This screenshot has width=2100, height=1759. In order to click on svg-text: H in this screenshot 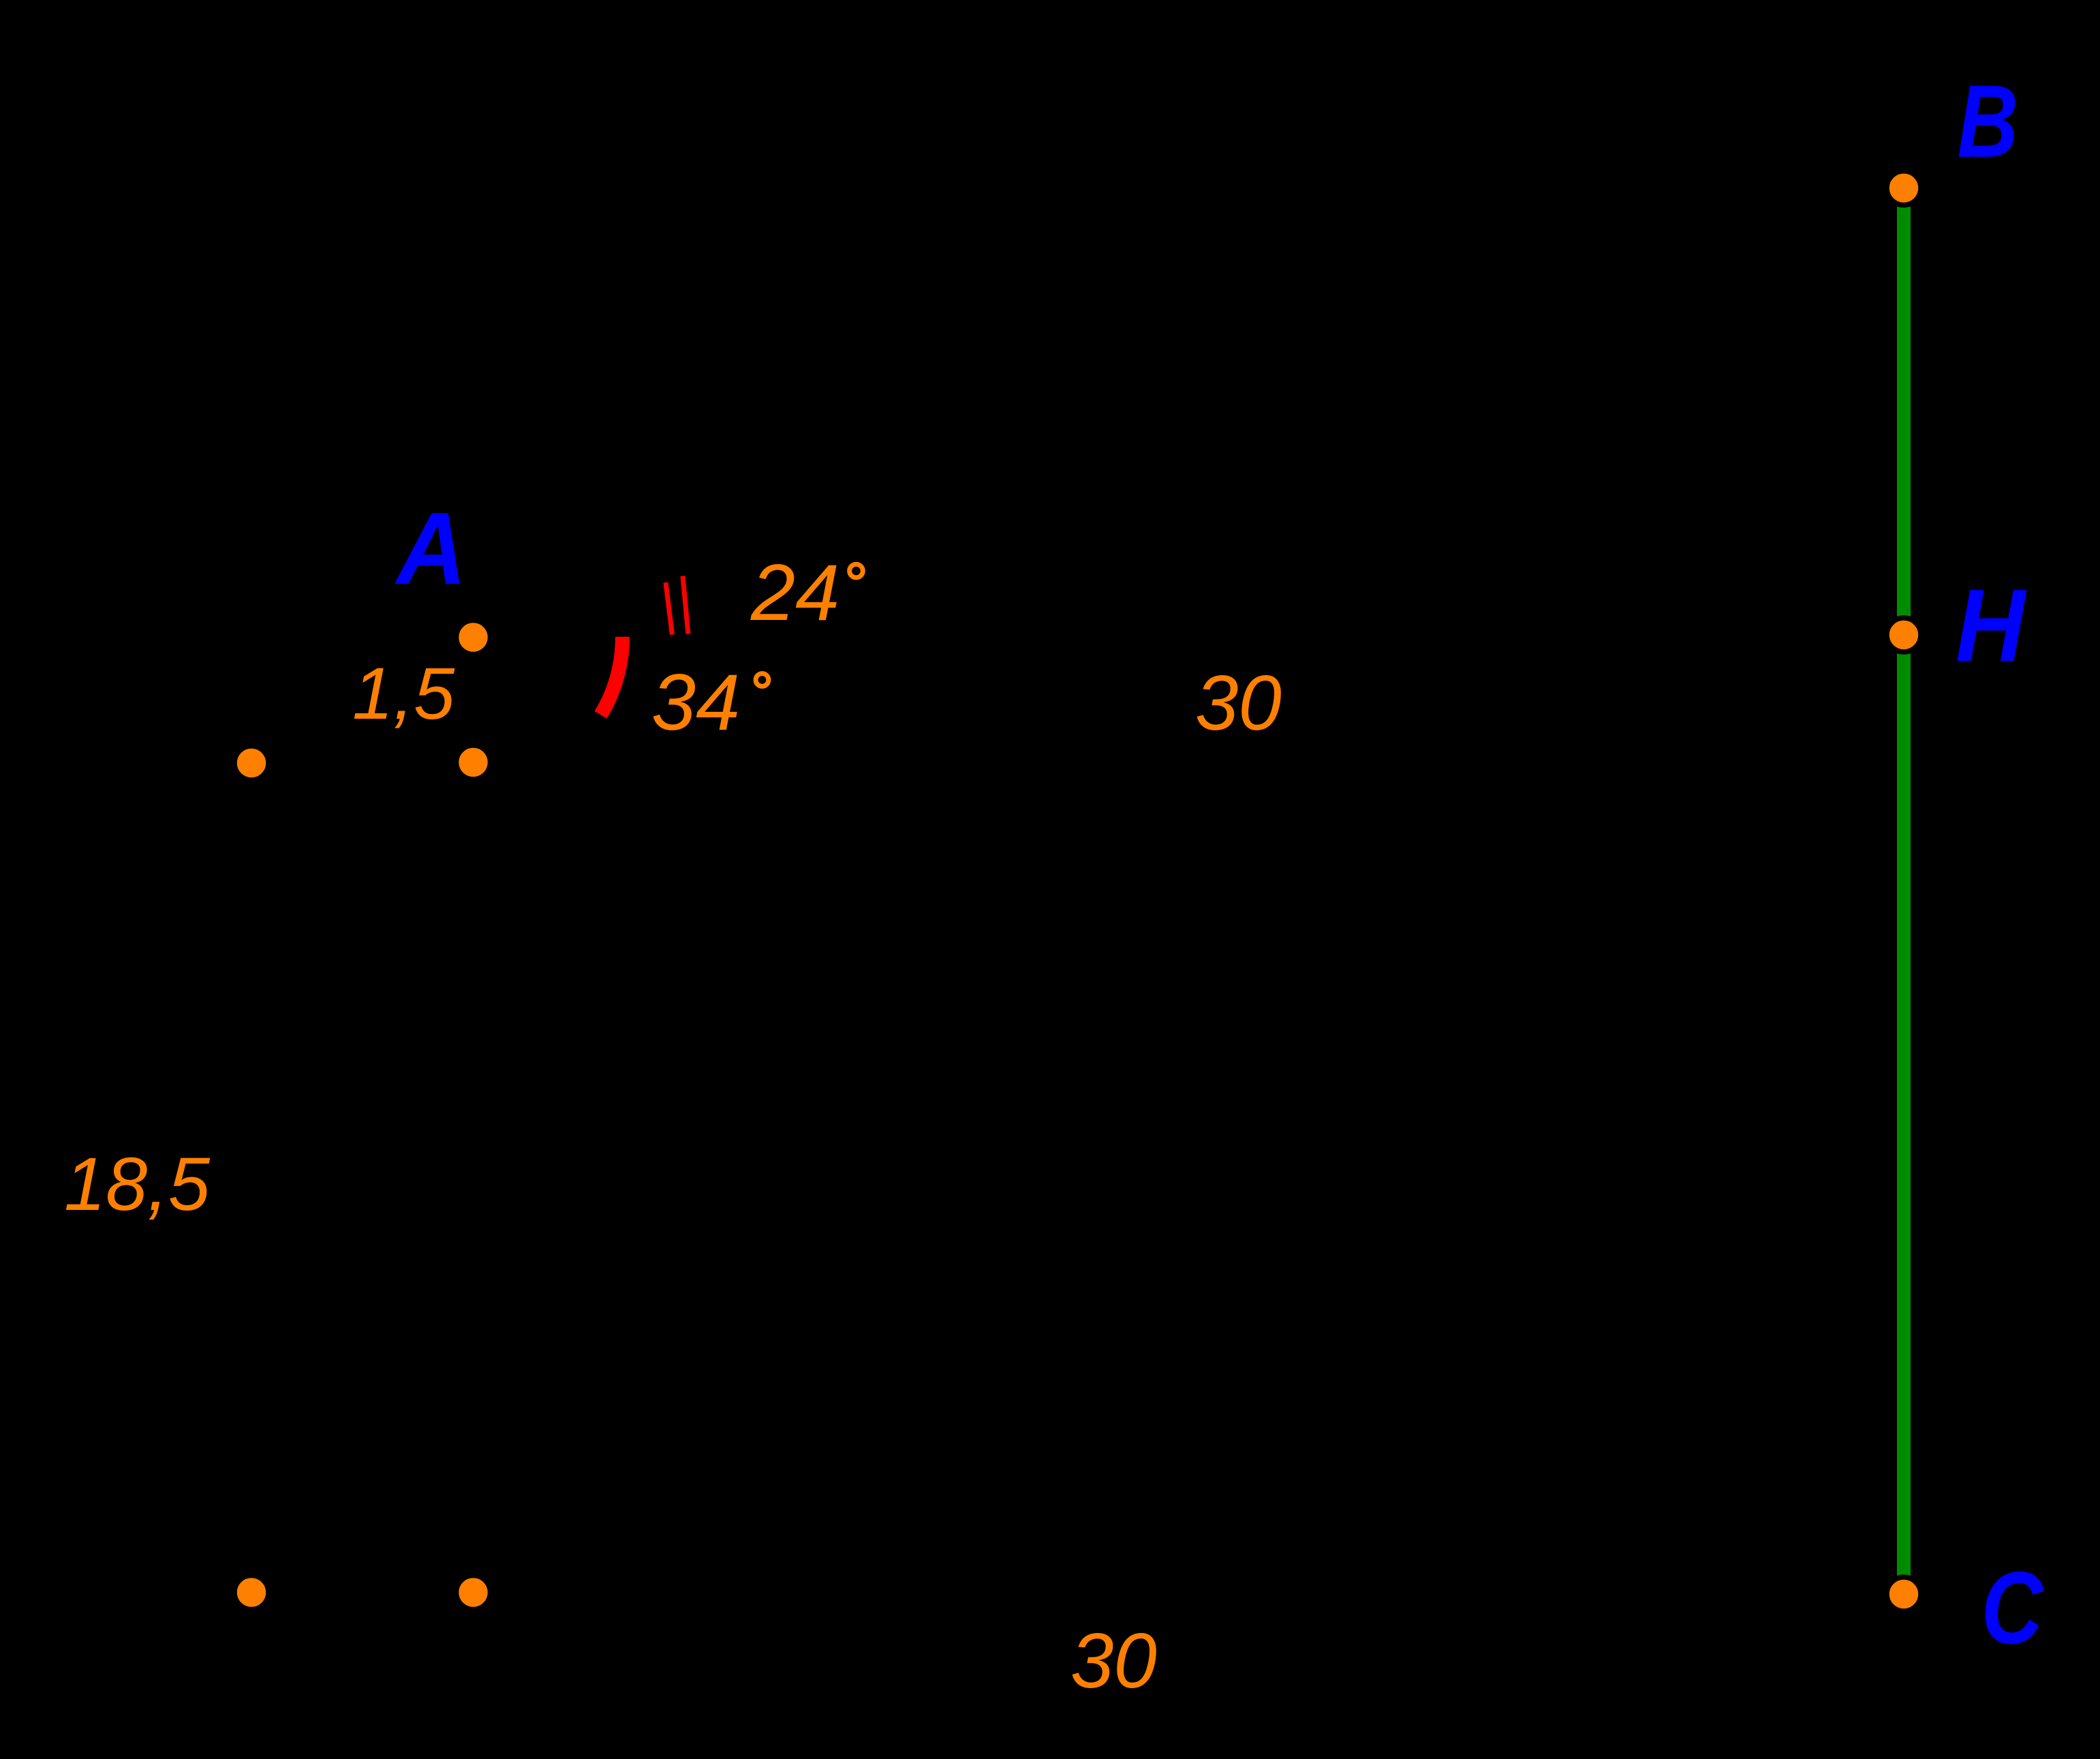, I will do `click(1991, 625)`.